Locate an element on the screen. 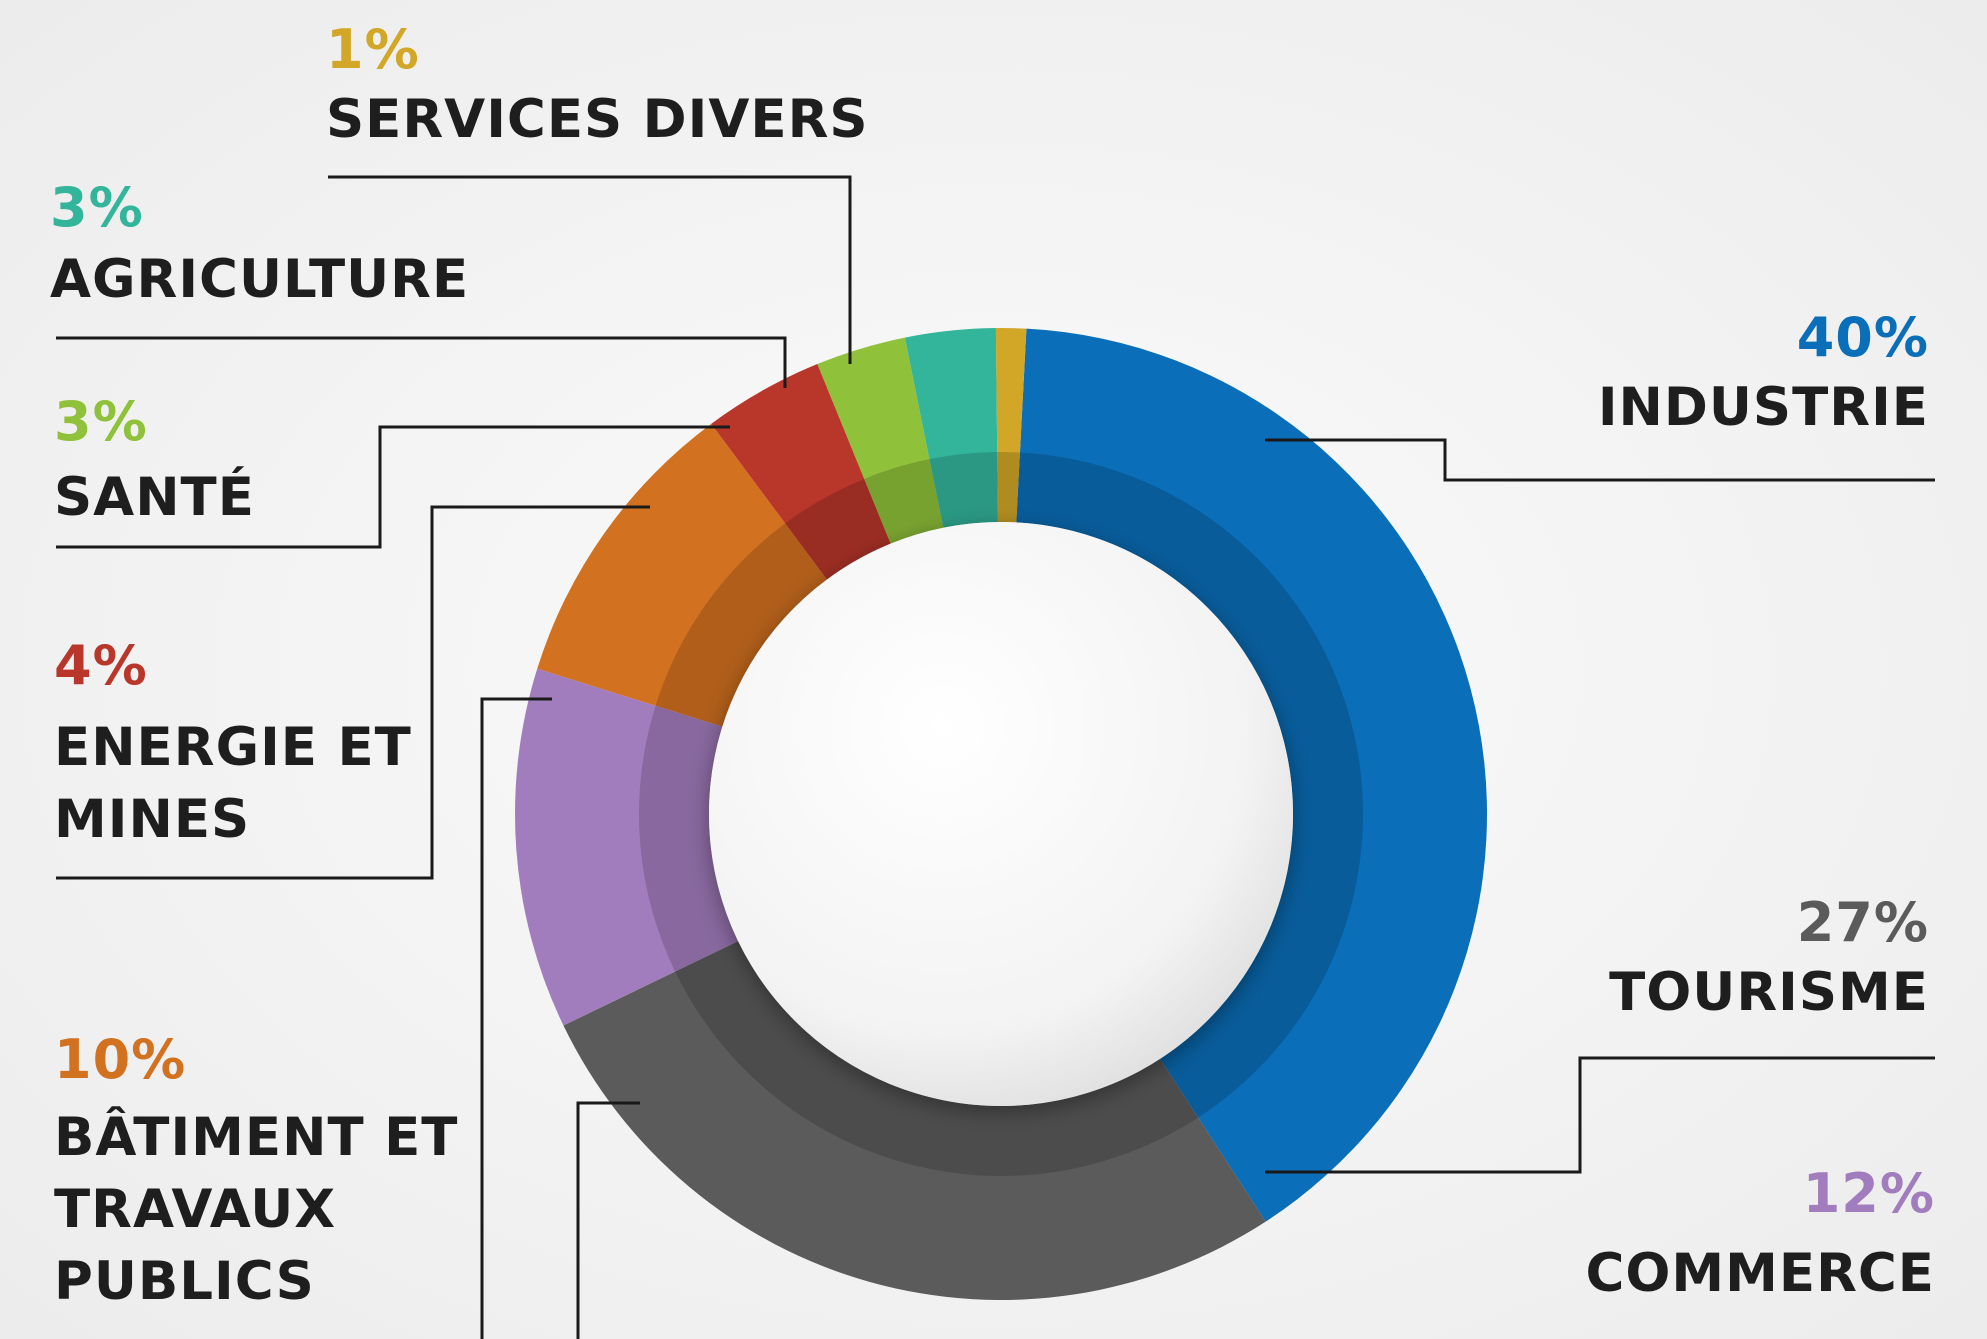  leader-line-tourisme is located at coordinates (1600, 1115).